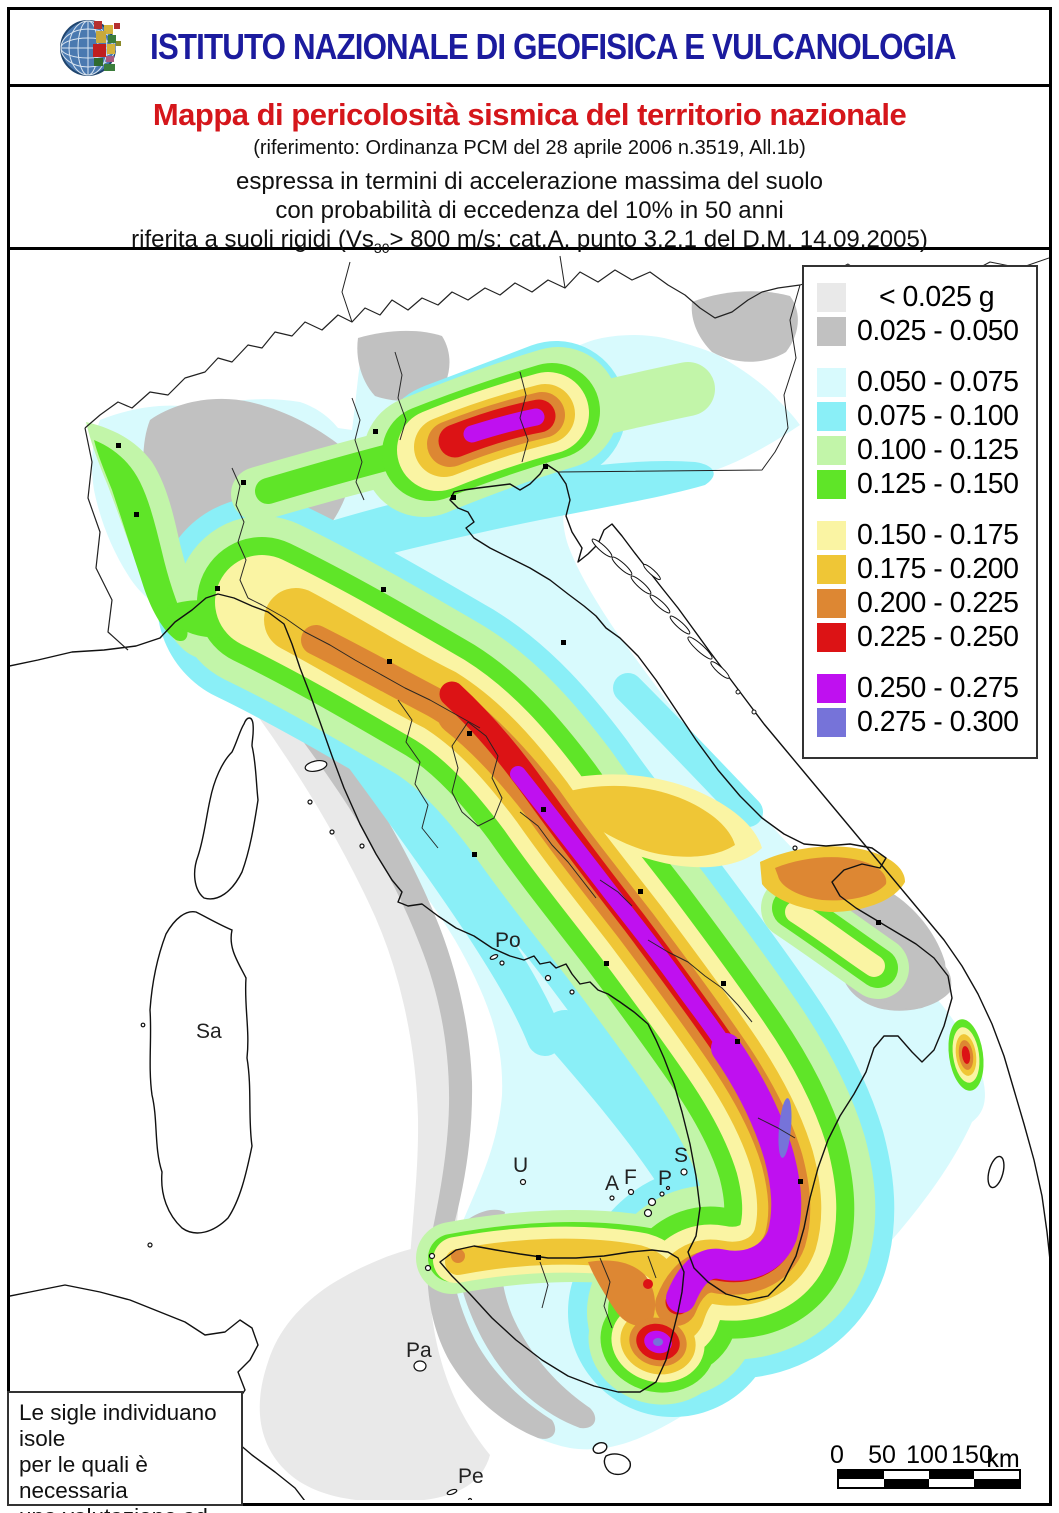 The image size is (1059, 1513). What do you see at coordinates (972, 1455) in the screenshot?
I see `scale-tick-150: 150` at bounding box center [972, 1455].